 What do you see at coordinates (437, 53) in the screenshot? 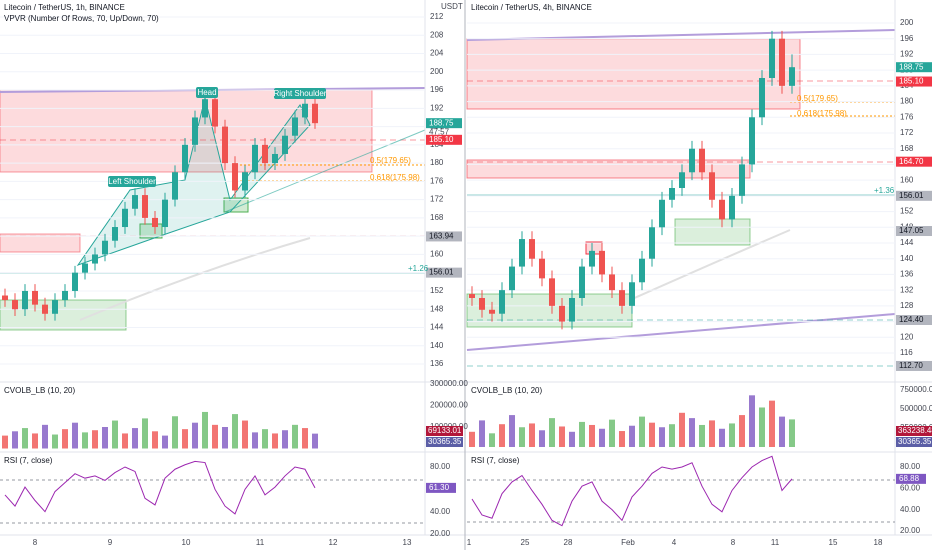
I see `price-tick-label: 204` at bounding box center [437, 53].